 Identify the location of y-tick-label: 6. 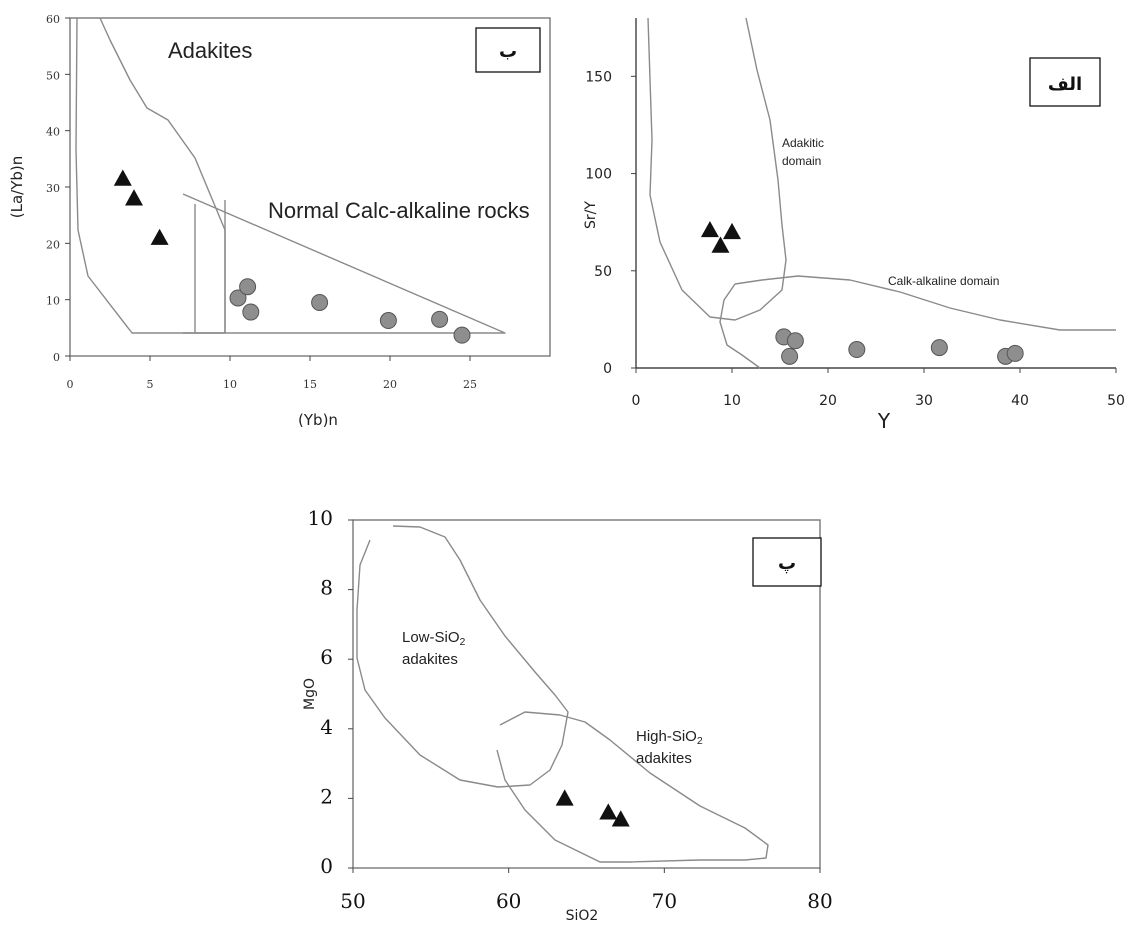
(326, 657).